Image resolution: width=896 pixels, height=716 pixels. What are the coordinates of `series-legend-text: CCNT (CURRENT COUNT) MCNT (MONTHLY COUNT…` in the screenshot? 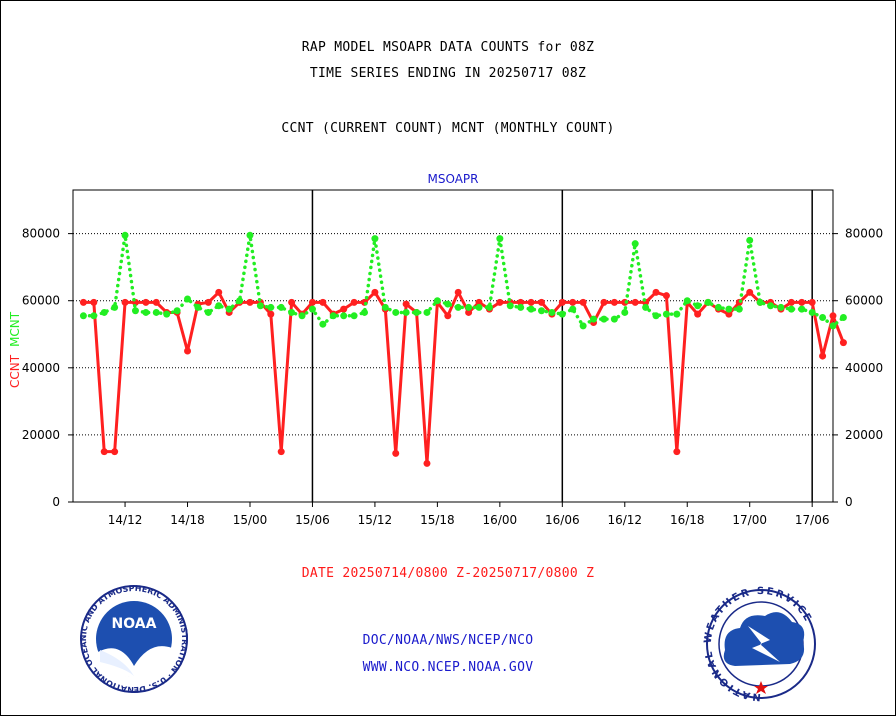 It's located at (448, 128).